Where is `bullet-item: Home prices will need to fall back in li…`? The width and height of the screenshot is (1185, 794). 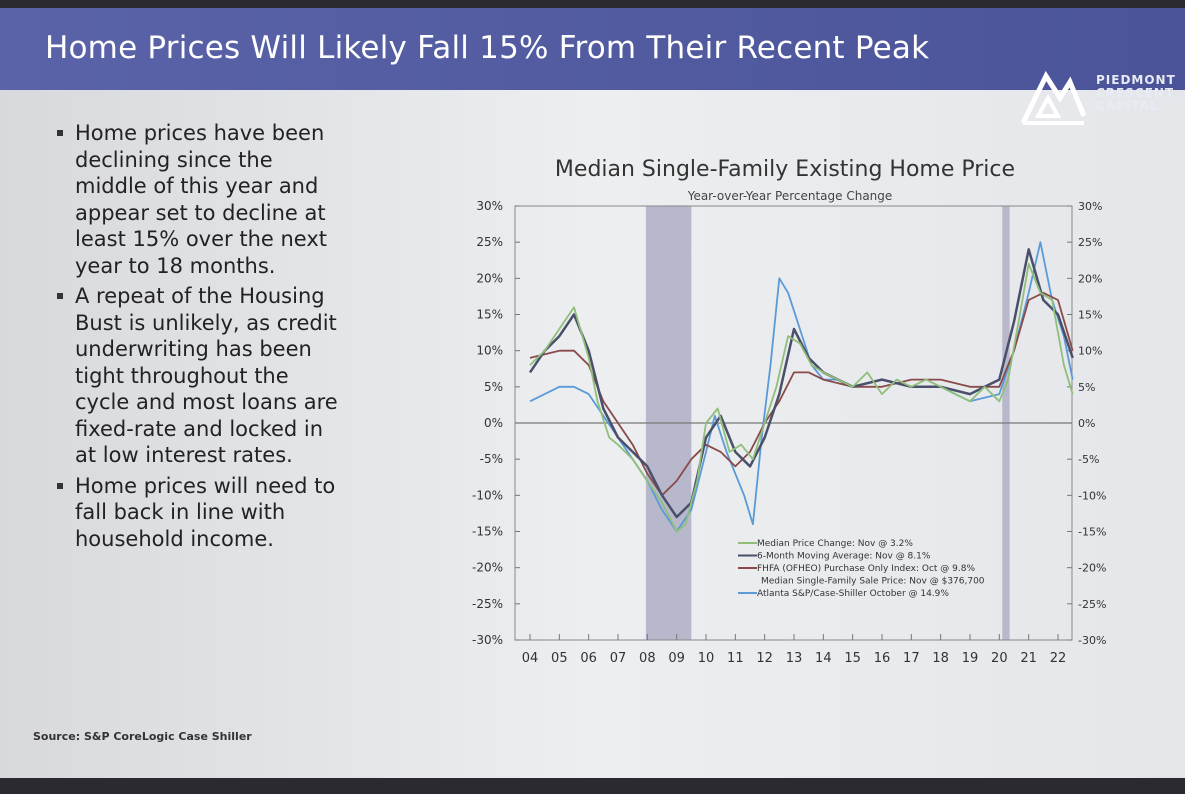
bullet-item: Home prices will need to fall back in li… is located at coordinates (200, 513).